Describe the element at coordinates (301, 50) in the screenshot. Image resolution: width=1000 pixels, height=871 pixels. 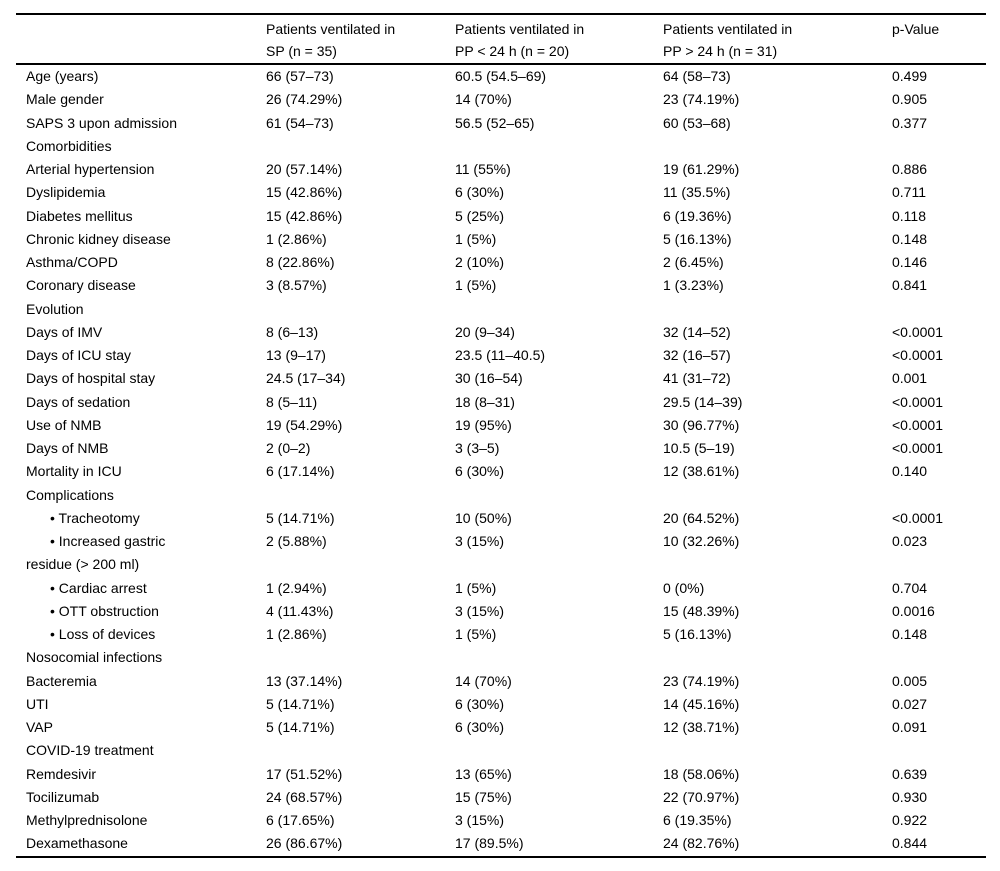
I see `header-line2: SP (n = 35)` at that location.